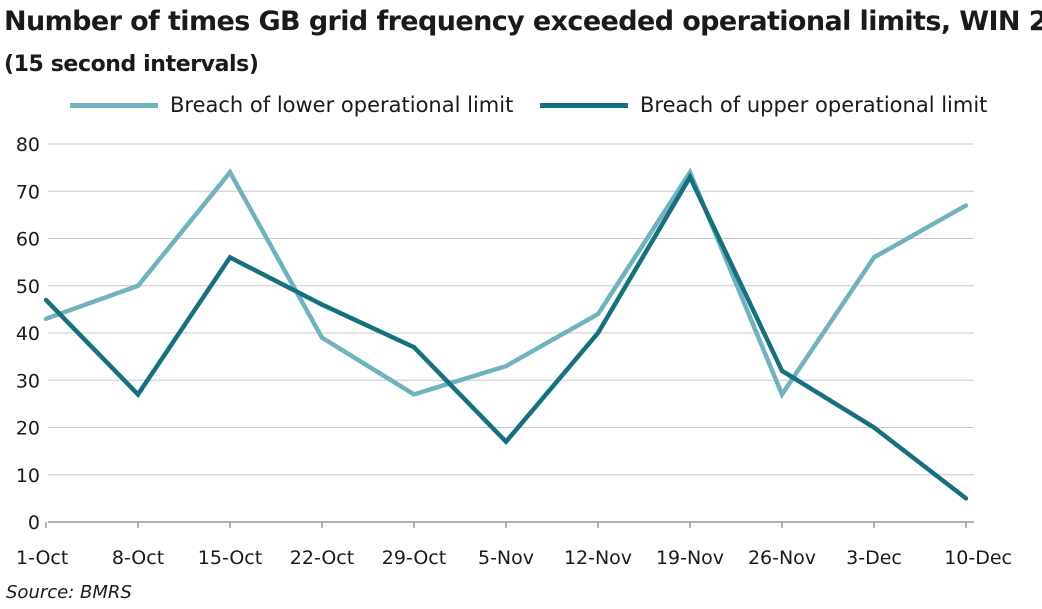  What do you see at coordinates (978, 558) in the screenshot?
I see `x-tick-label-10-Dec: 10-Dec` at bounding box center [978, 558].